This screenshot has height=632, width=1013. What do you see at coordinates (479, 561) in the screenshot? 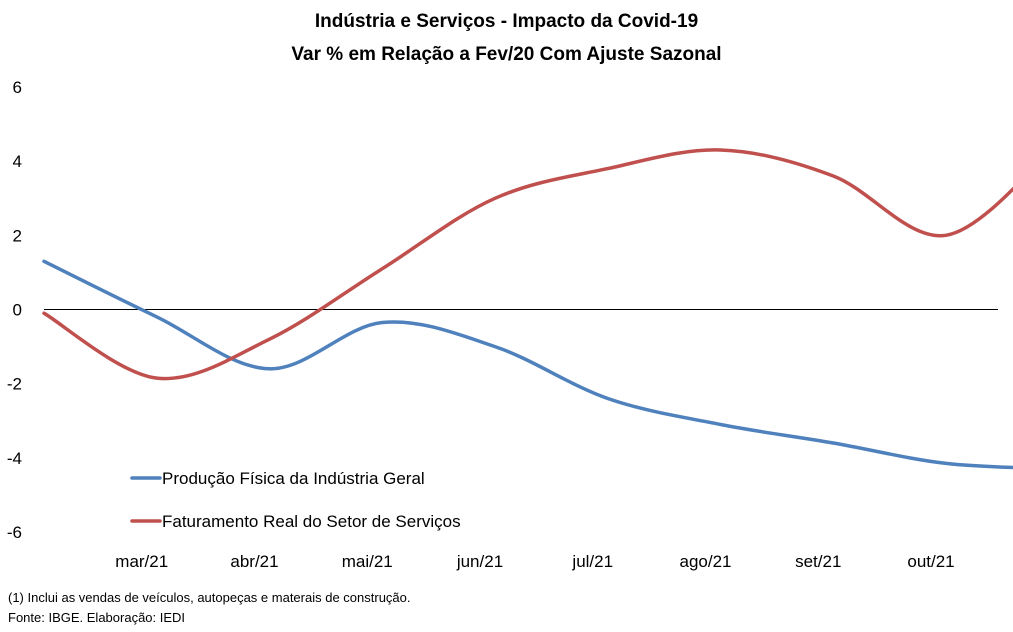
I see `x-tick-label: jun/21` at bounding box center [479, 561].